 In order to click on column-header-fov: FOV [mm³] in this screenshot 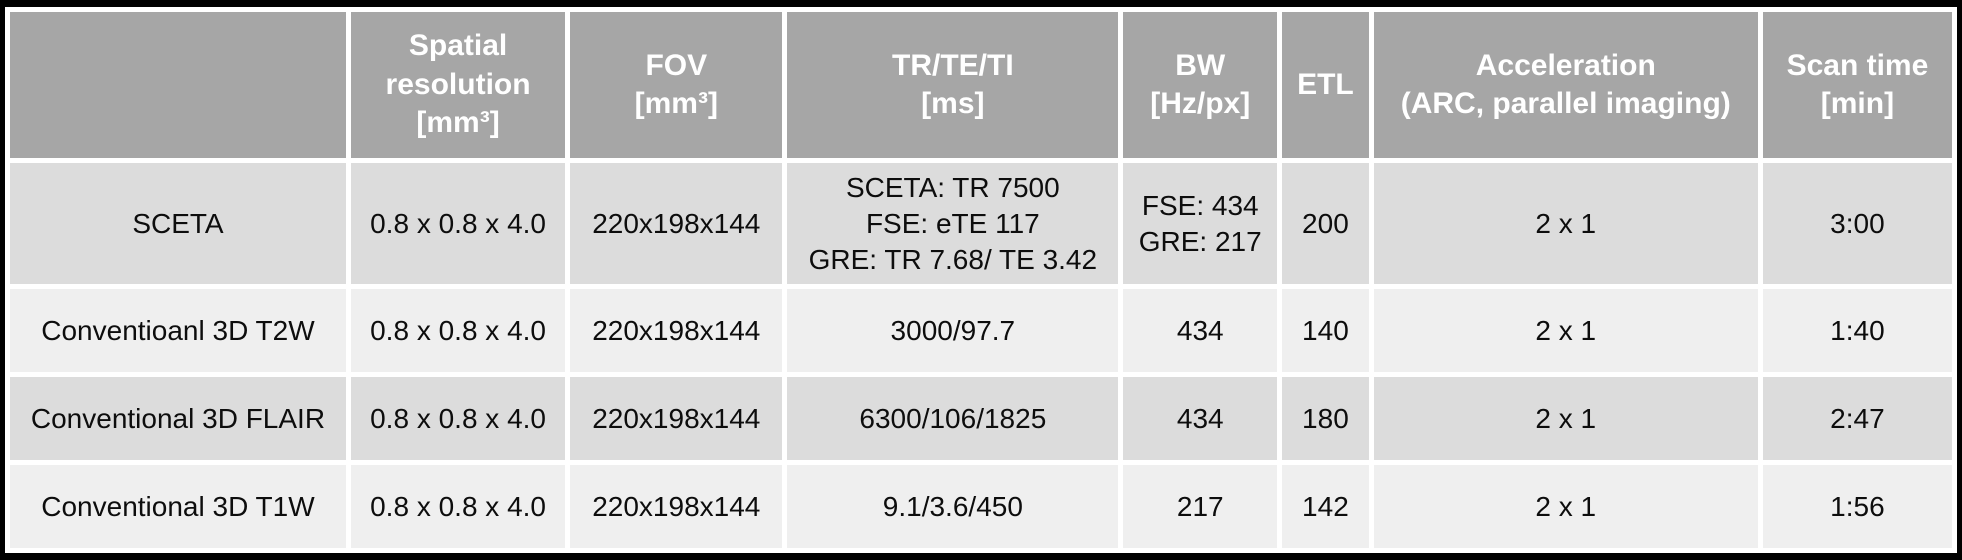, I will do `click(676, 85)`.